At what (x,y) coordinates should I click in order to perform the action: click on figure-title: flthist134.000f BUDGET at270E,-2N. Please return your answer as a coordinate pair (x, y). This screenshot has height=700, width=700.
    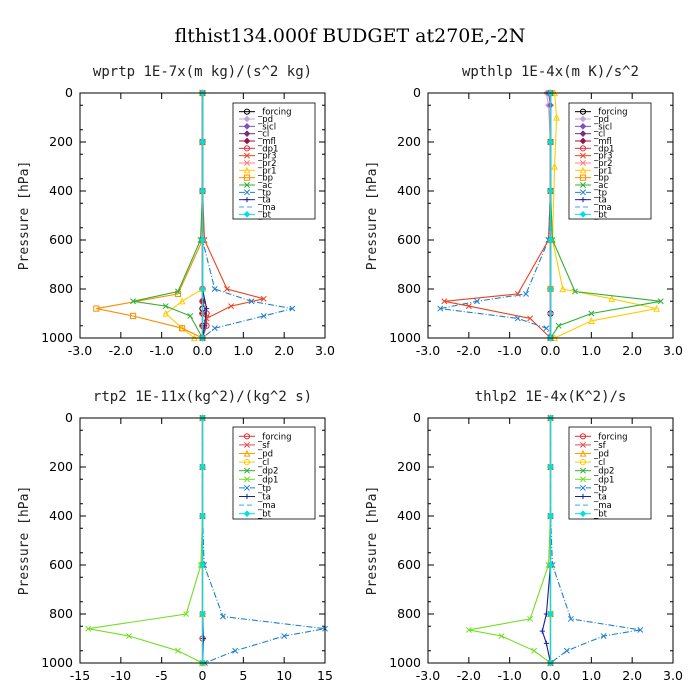
    Looking at the image, I should click on (350, 36).